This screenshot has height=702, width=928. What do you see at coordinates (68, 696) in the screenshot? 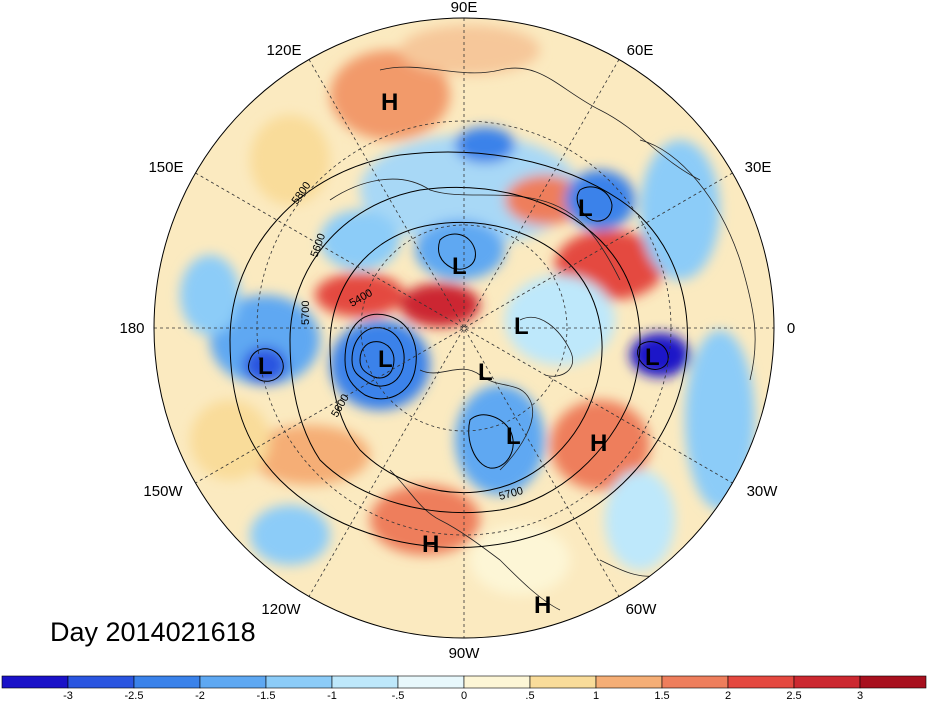
I see `colorbar-tick-label: -3` at bounding box center [68, 696].